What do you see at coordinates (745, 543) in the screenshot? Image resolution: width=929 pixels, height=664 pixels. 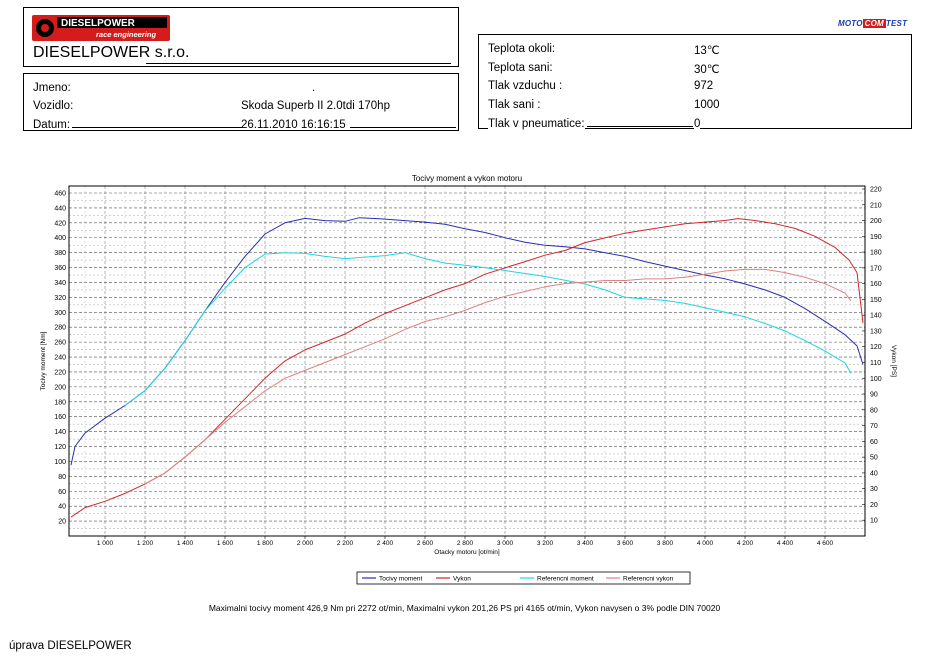 I see `x-tick-label: 4 200` at bounding box center [745, 543].